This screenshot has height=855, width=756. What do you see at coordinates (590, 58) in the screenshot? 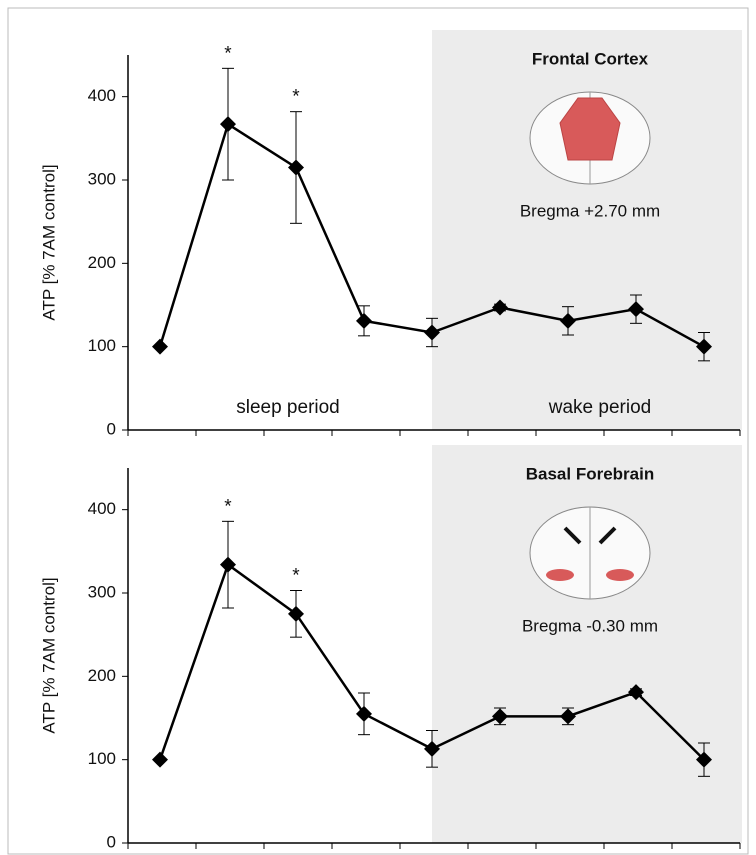
I see `region-title: Frontal Cortex` at bounding box center [590, 58].